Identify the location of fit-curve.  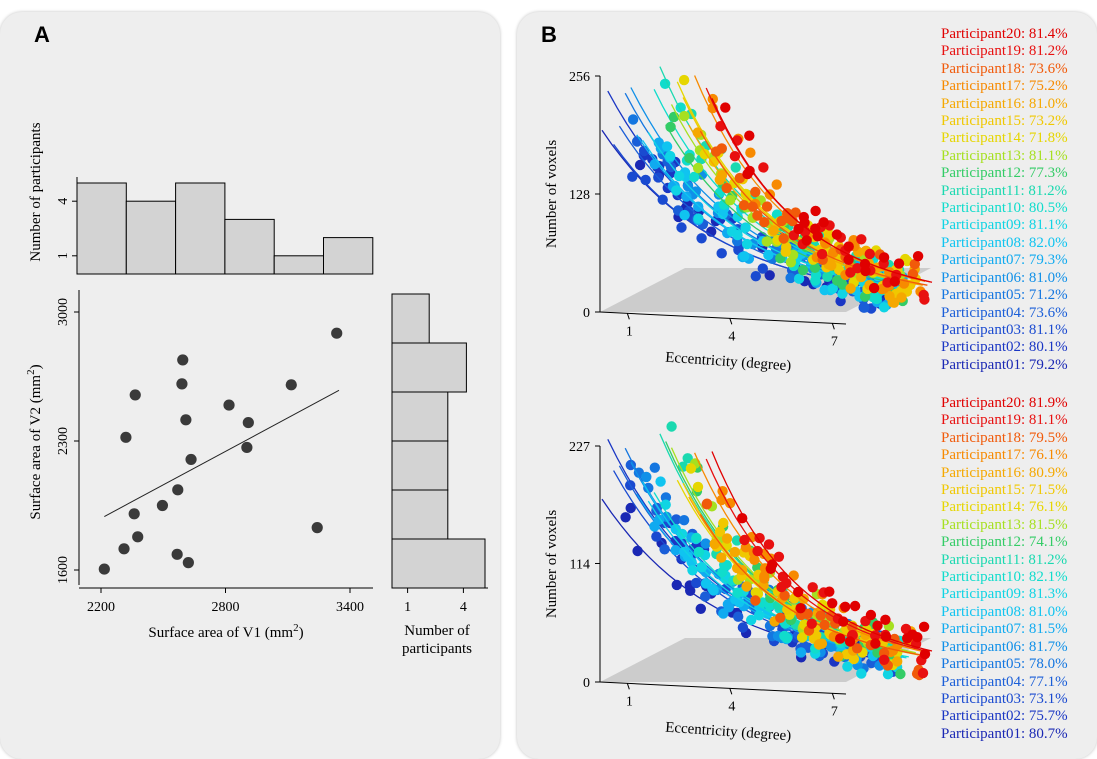
(822, 551).